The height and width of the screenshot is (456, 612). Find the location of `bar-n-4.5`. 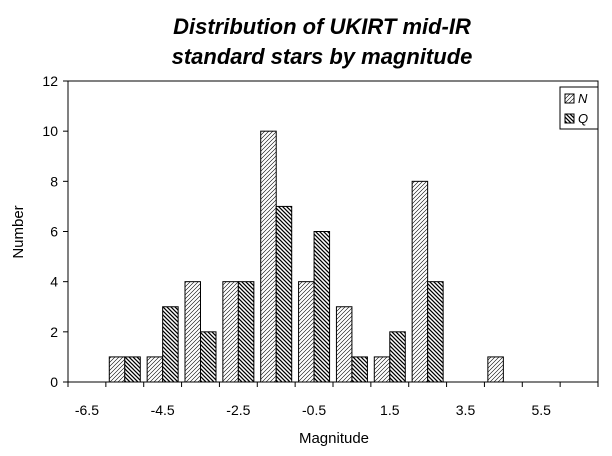

bar-n-4.5 is located at coordinates (495, 369).